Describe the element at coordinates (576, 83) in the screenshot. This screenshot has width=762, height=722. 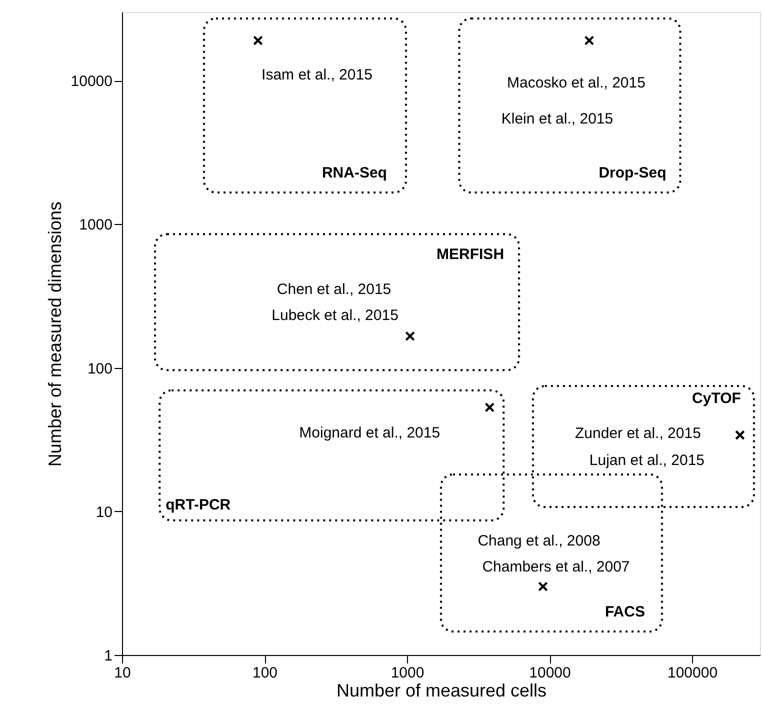
I see `annotation: Macosko et al., 2015` at that location.